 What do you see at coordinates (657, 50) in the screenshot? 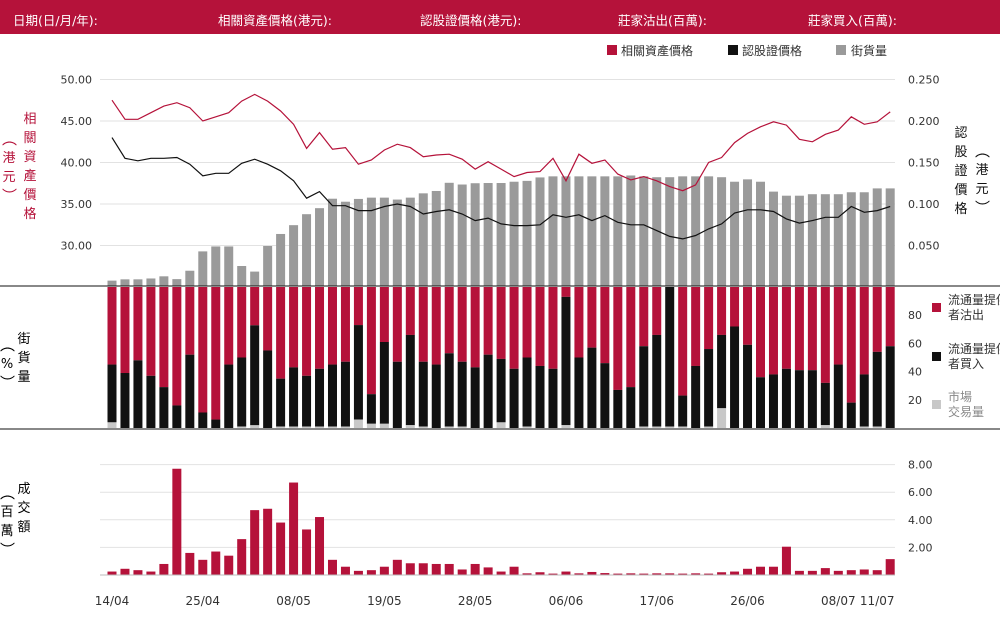
I see `legend-label-underlying: 相關資產價格` at bounding box center [657, 50].